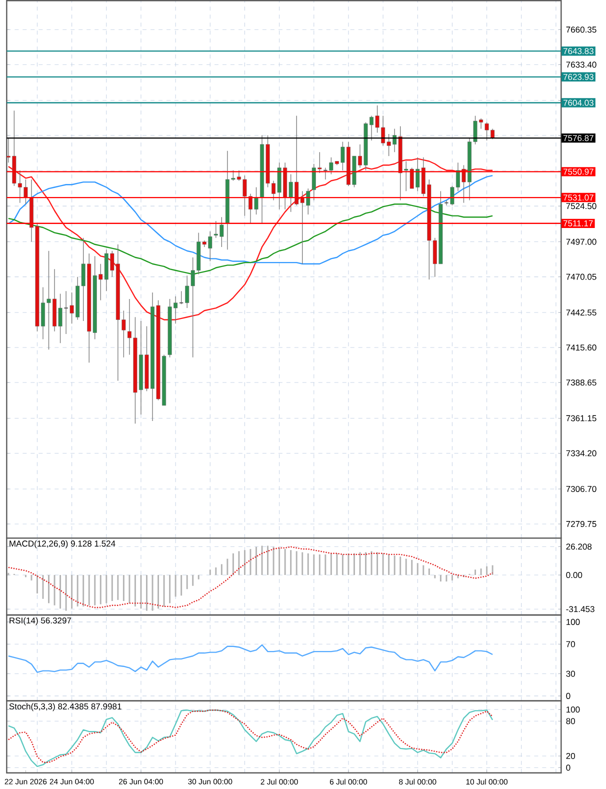 The image size is (606, 789). Describe the element at coordinates (581, 489) in the screenshot. I see `y-tick-label: 7306.70` at that location.